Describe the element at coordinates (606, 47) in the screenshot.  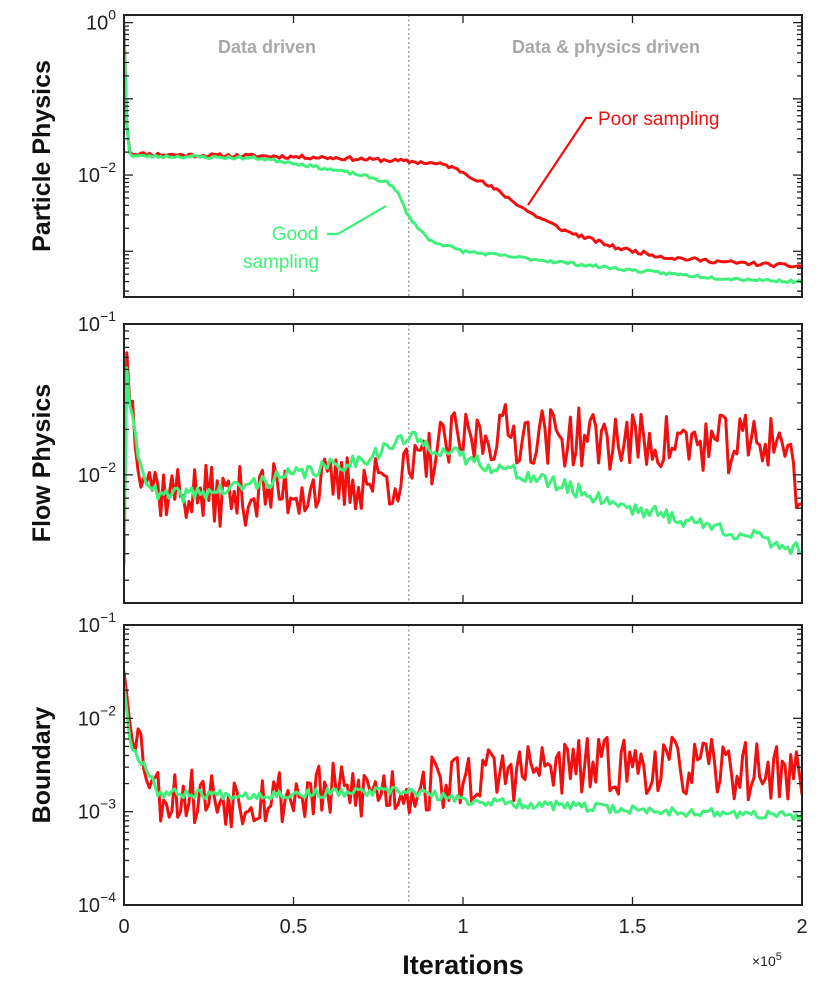
I see `phase-label-data-physics-driven: Data & physics driven` at that location.